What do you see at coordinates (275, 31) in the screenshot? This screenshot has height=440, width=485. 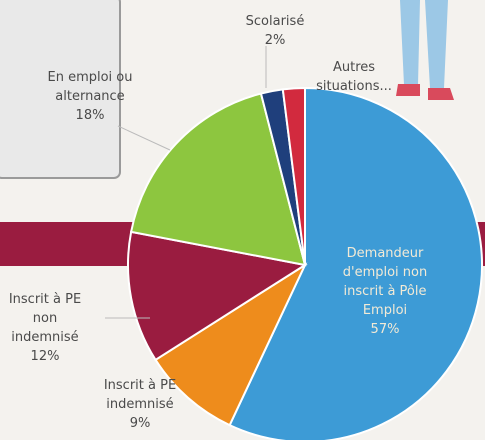 I see `slice-label: Scolarisé 2%` at bounding box center [275, 31].